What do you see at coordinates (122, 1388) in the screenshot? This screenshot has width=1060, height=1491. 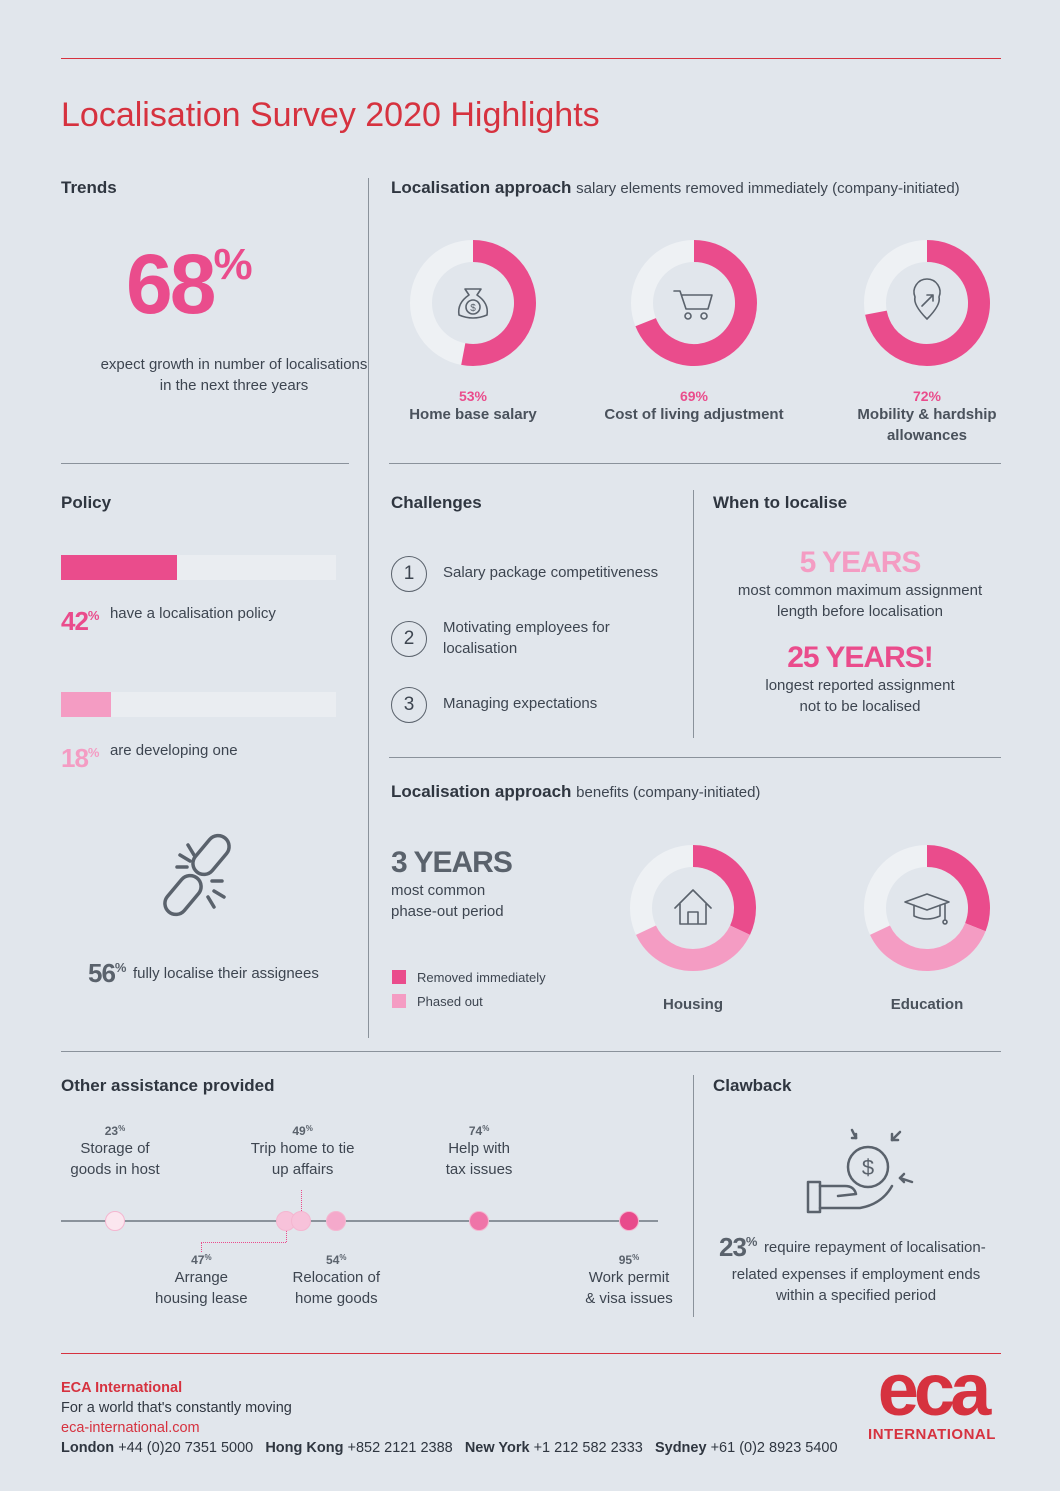 I see `footer-company: ECA International` at bounding box center [122, 1388].